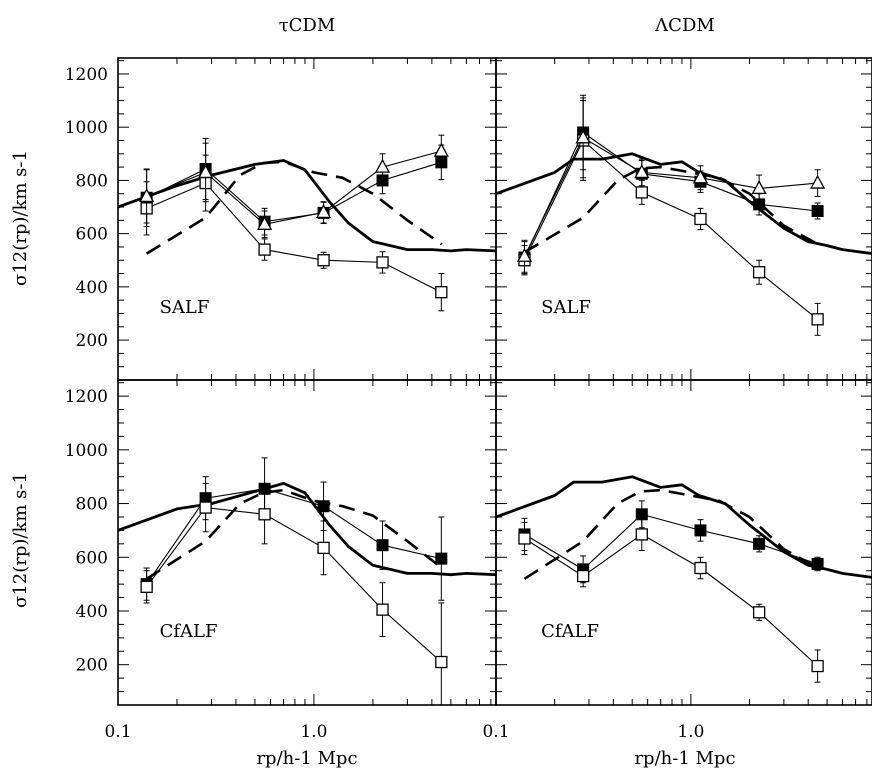  I want to click on xlabel-right: rp/h-1 Mpc, so click(684, 758).